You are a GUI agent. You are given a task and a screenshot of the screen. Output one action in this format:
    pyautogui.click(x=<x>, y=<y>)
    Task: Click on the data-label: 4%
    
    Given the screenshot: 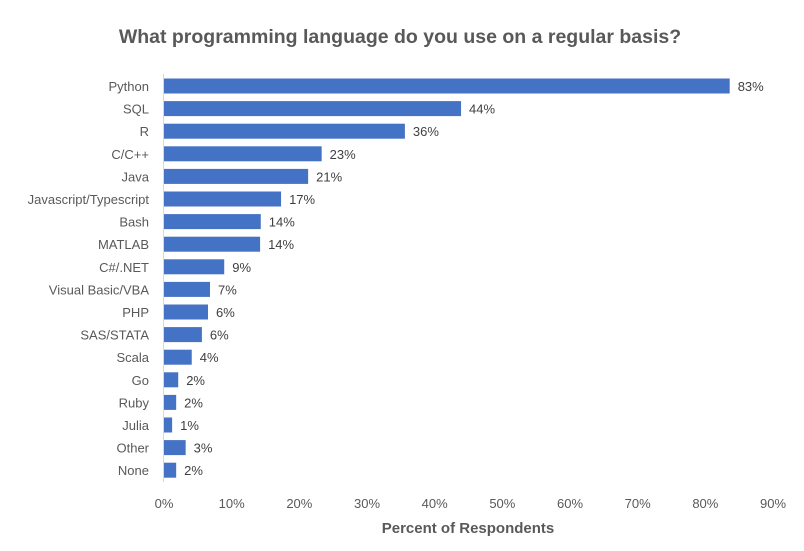 What is the action you would take?
    pyautogui.click(x=209, y=357)
    